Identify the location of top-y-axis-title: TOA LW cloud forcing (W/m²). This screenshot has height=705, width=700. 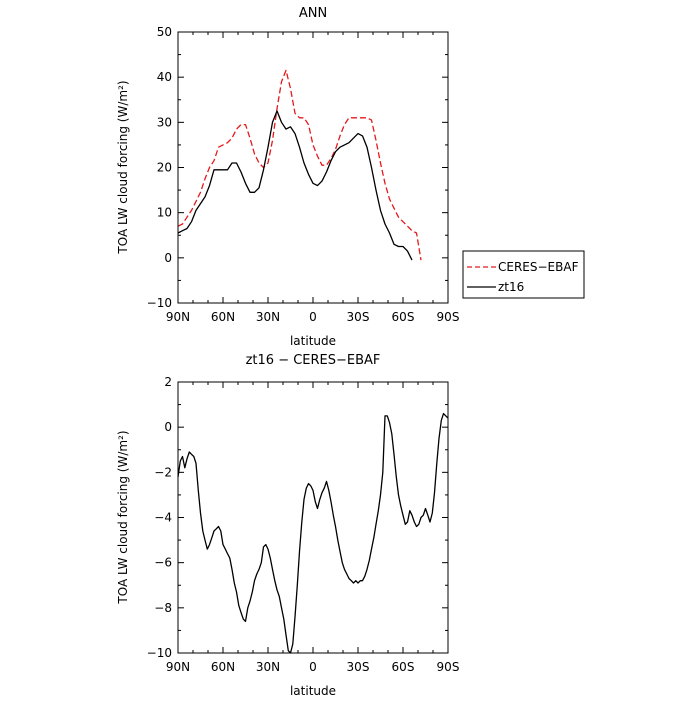
(123, 167).